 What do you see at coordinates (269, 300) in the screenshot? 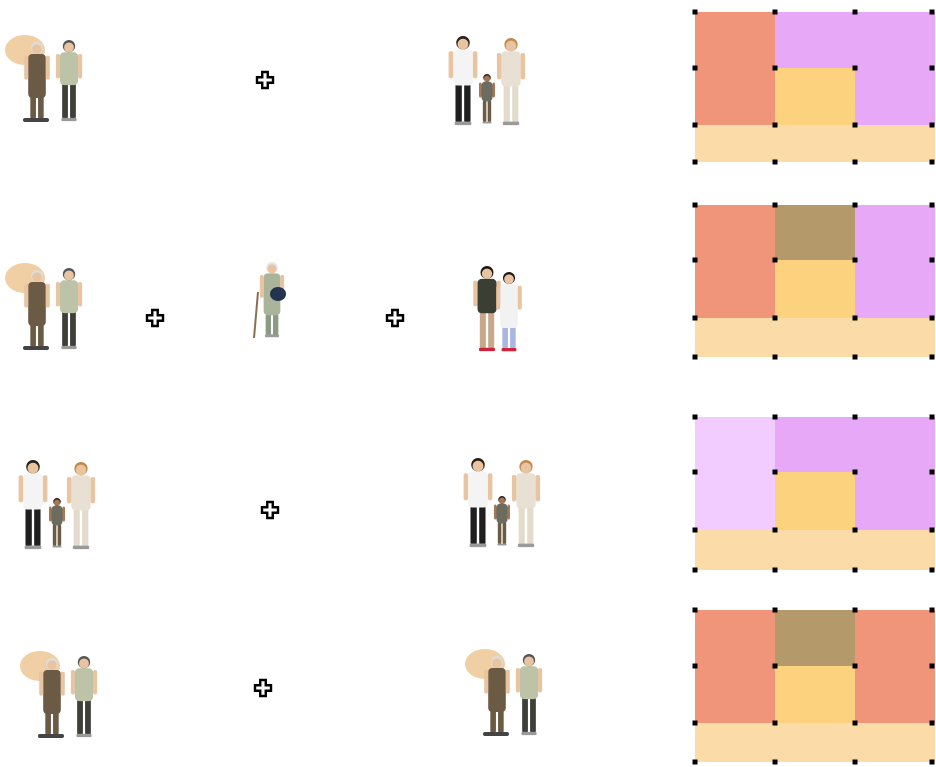
I see `people-elder` at bounding box center [269, 300].